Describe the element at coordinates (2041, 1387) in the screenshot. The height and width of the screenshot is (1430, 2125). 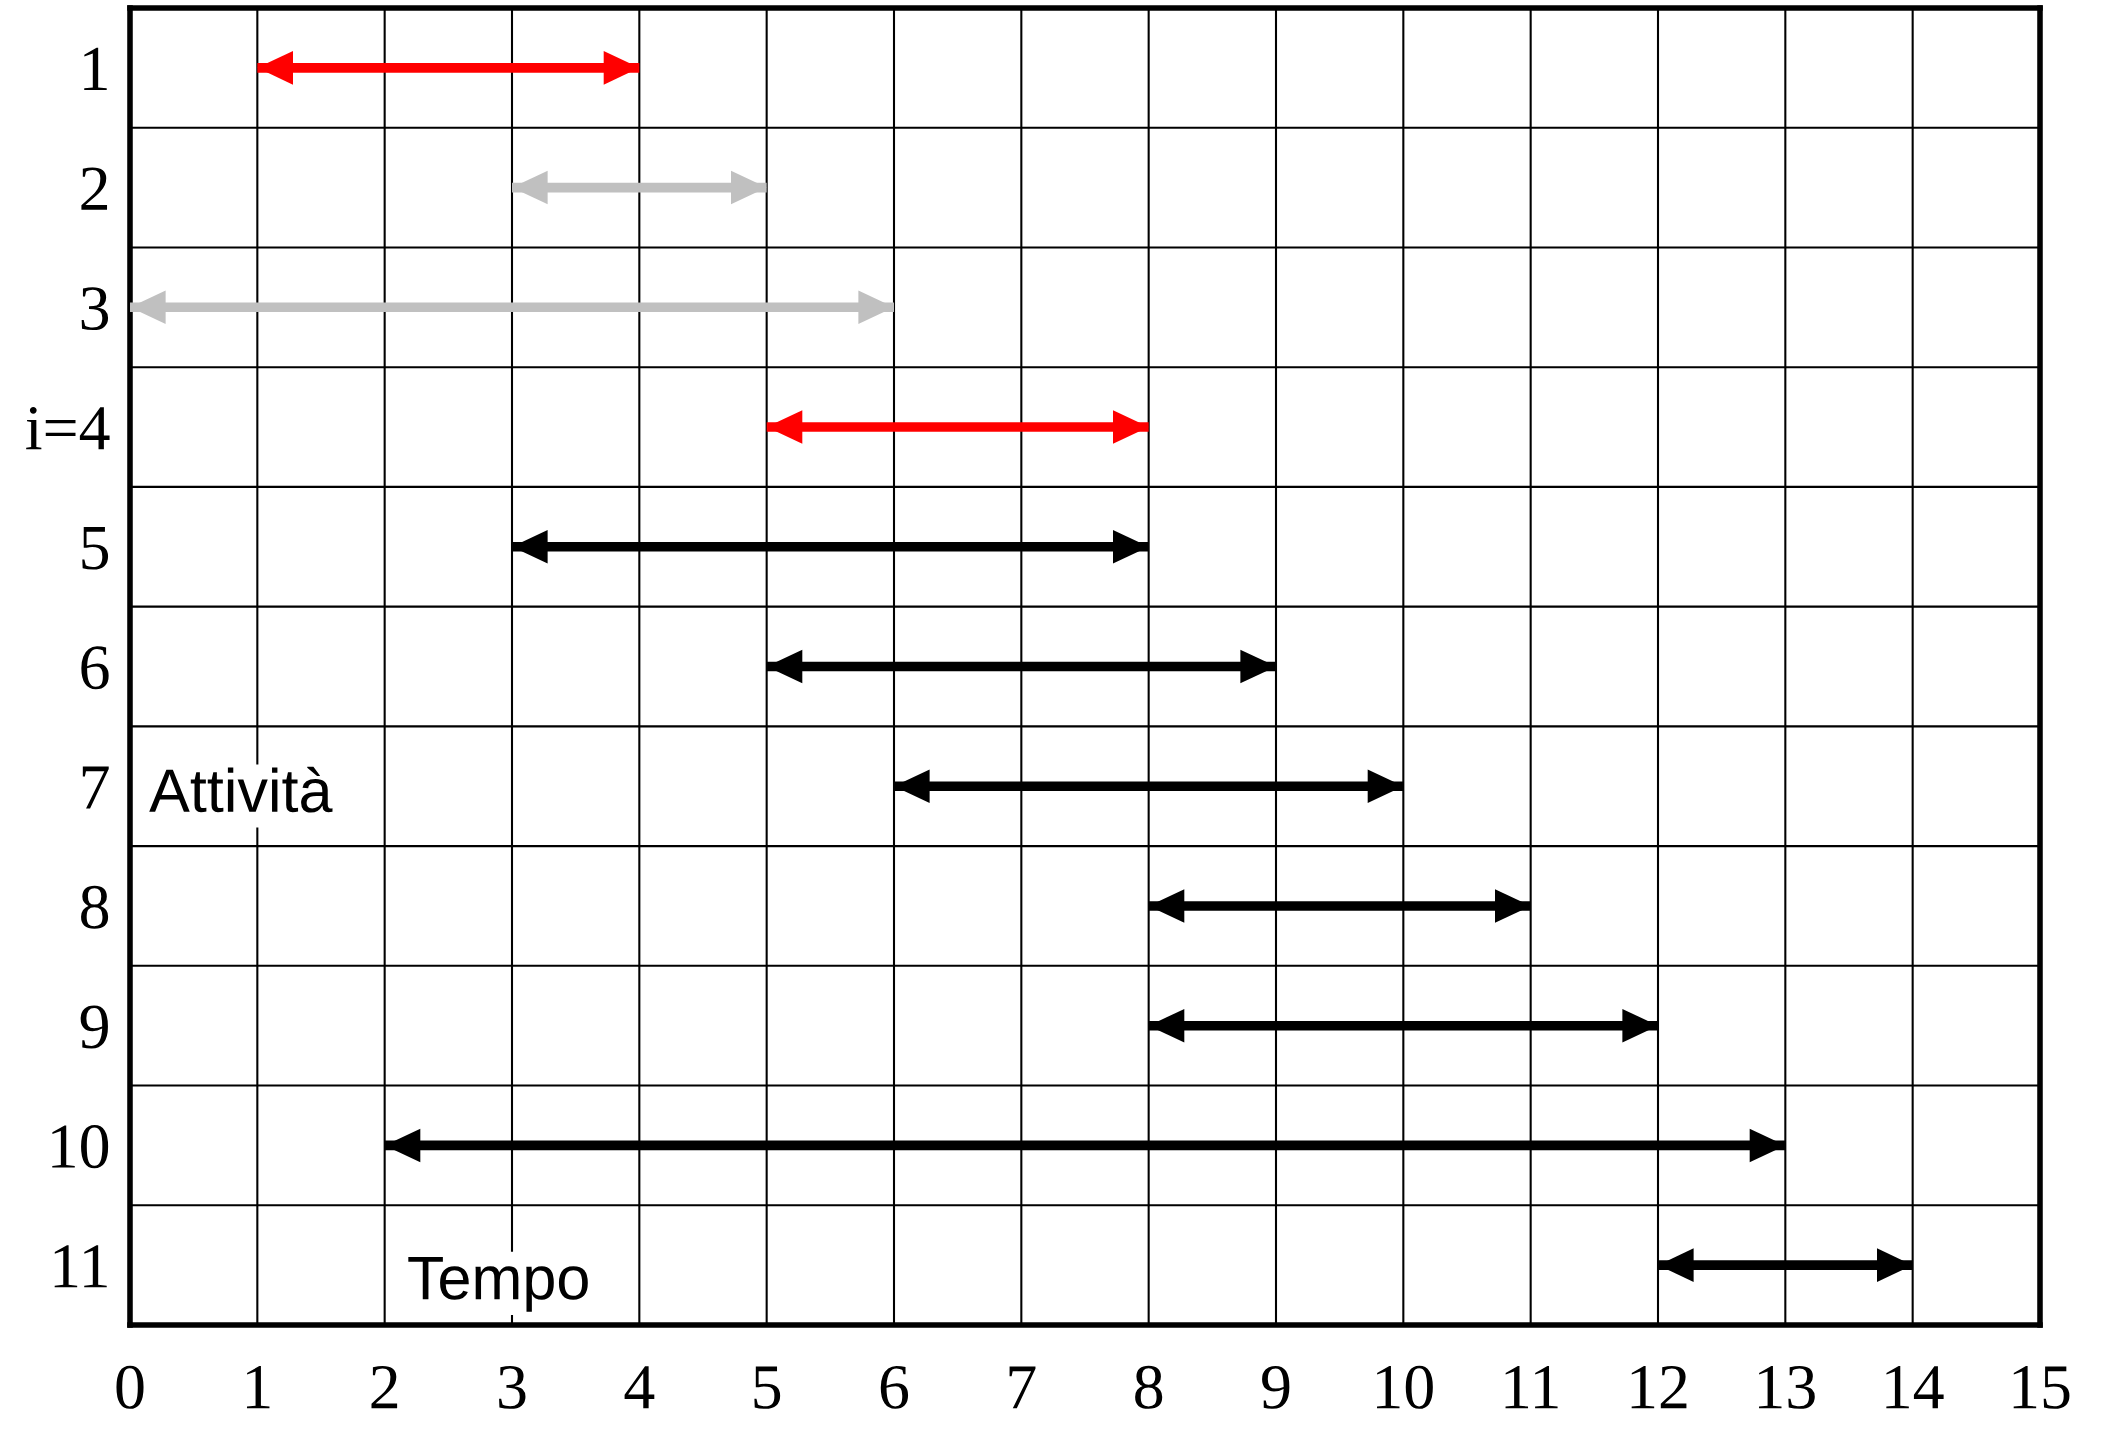
I see `x-tick-label: 15` at that location.